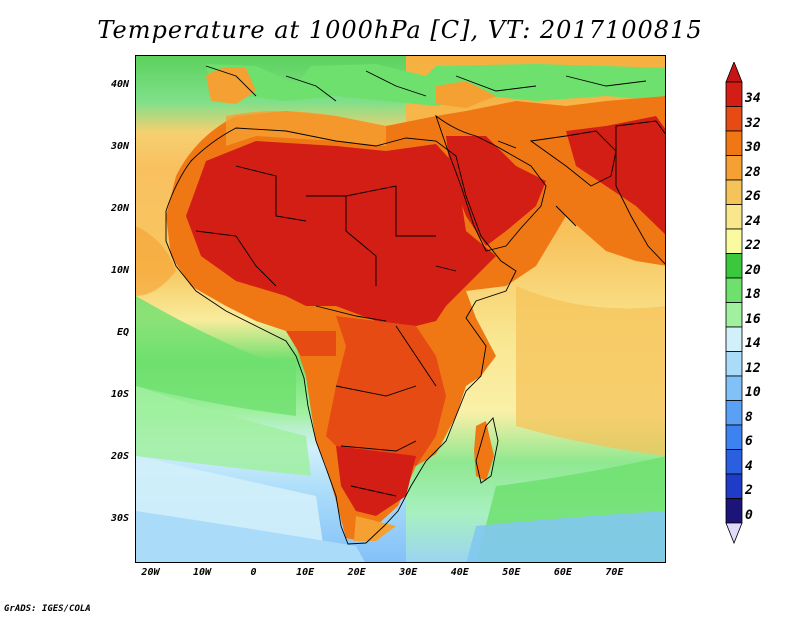 The image size is (800, 618). I want to click on longitude-label: 20E, so click(356, 572).